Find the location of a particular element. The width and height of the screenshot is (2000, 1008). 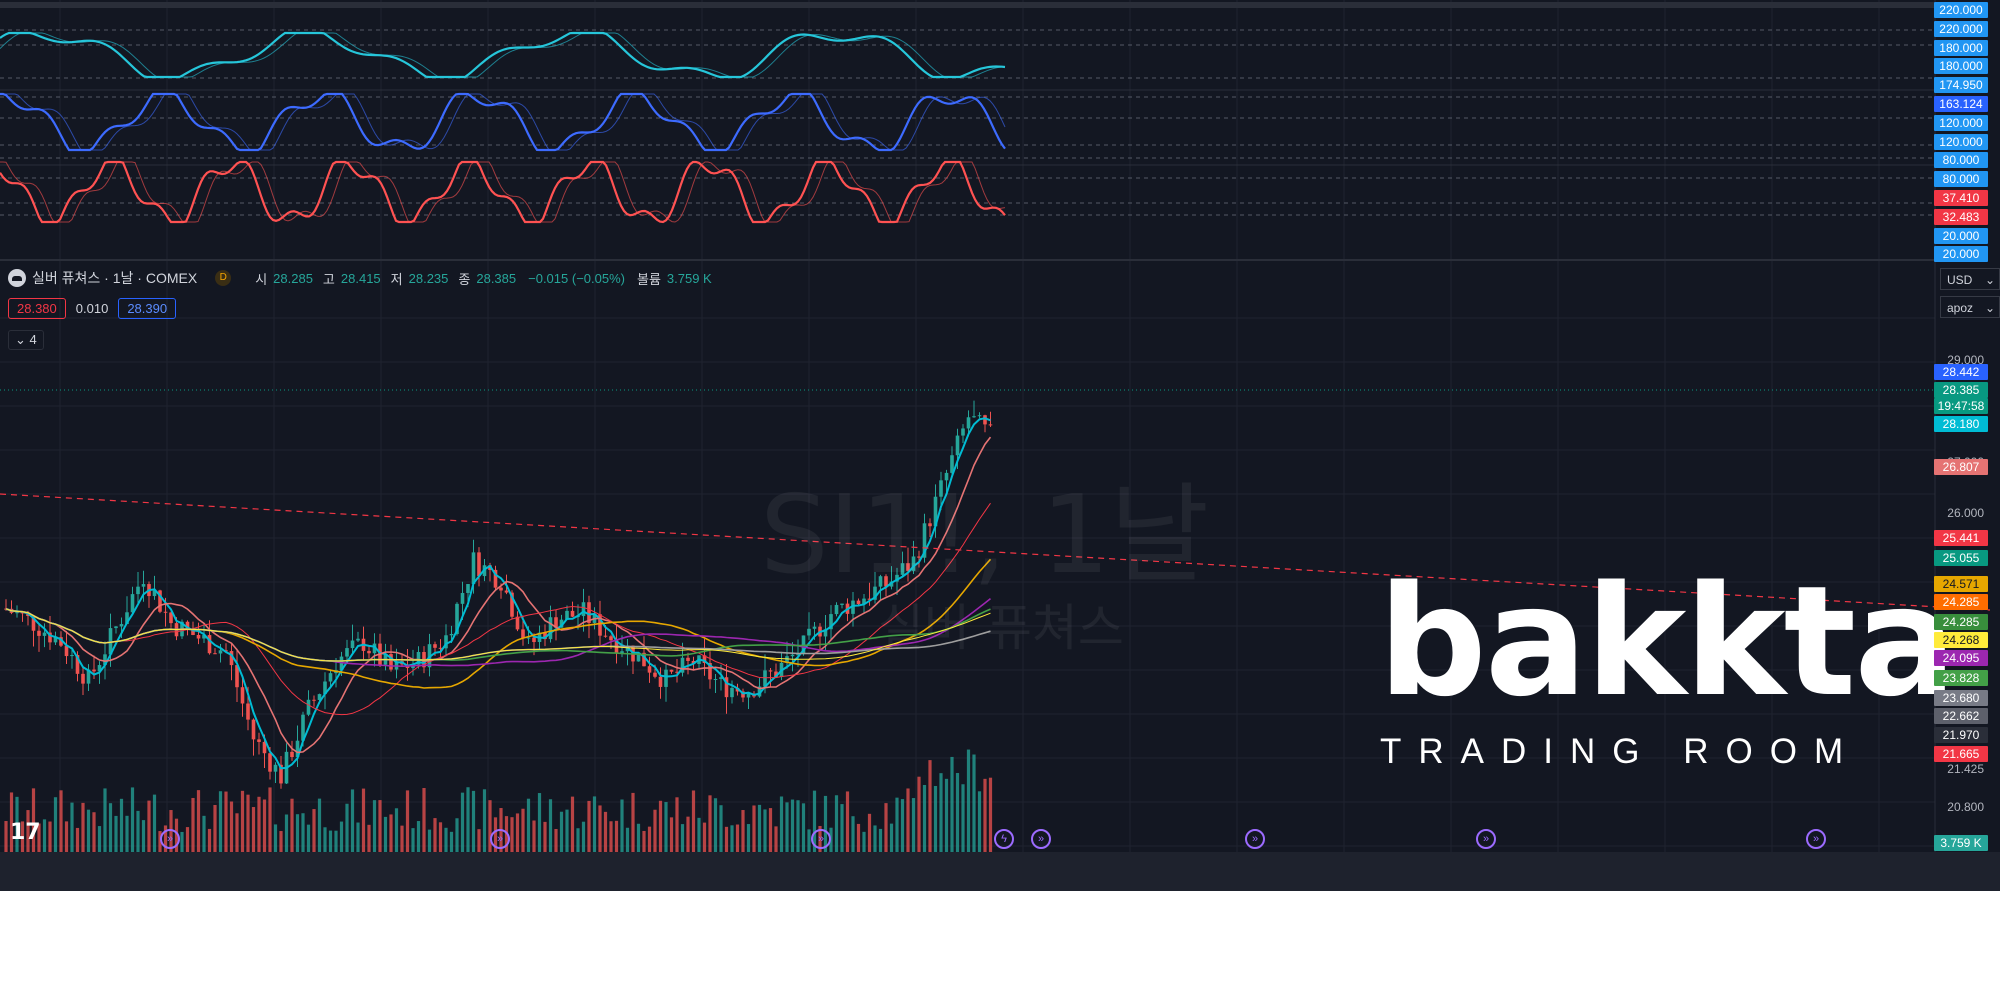

lightning-icon: ϟ is located at coordinates (1004, 839).